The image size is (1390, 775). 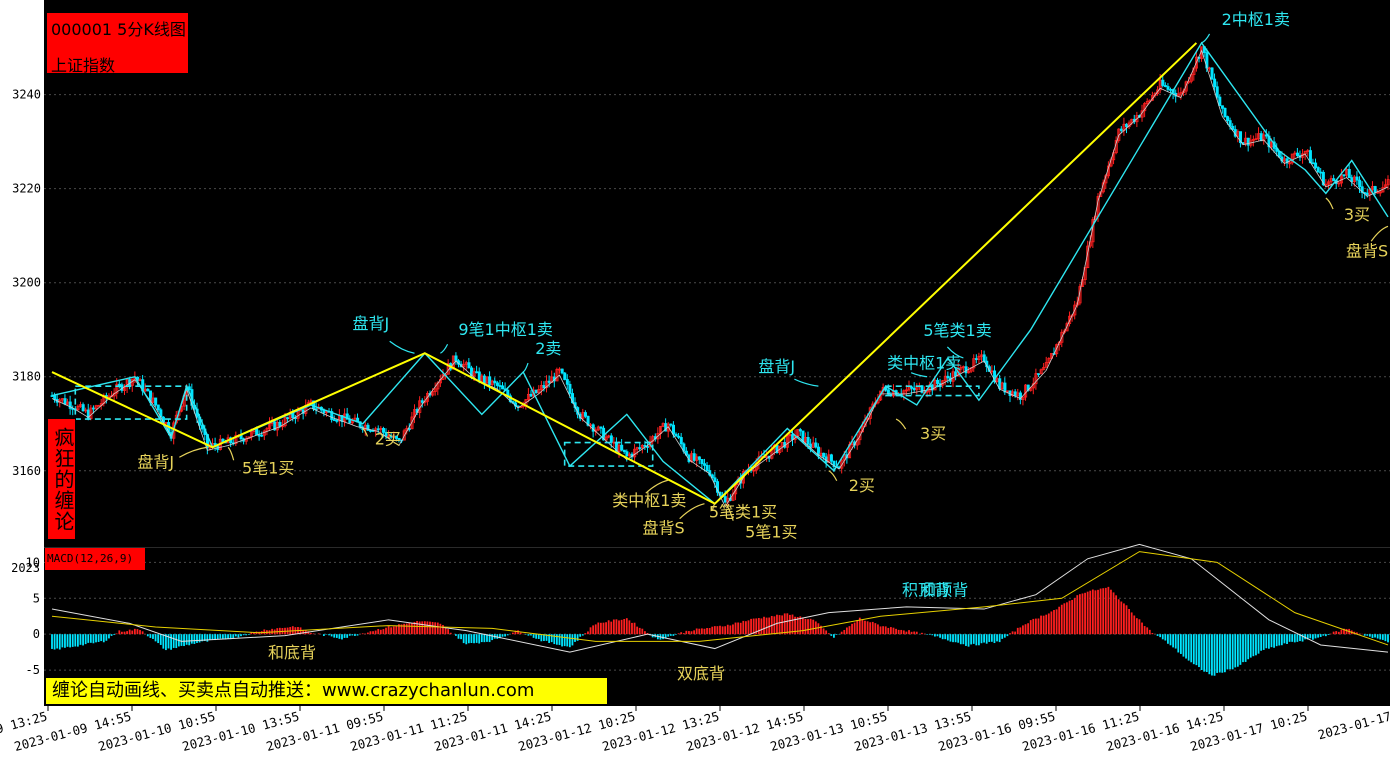 I want to click on macd-annotation-label: 积顶背, so click(x=926, y=589).